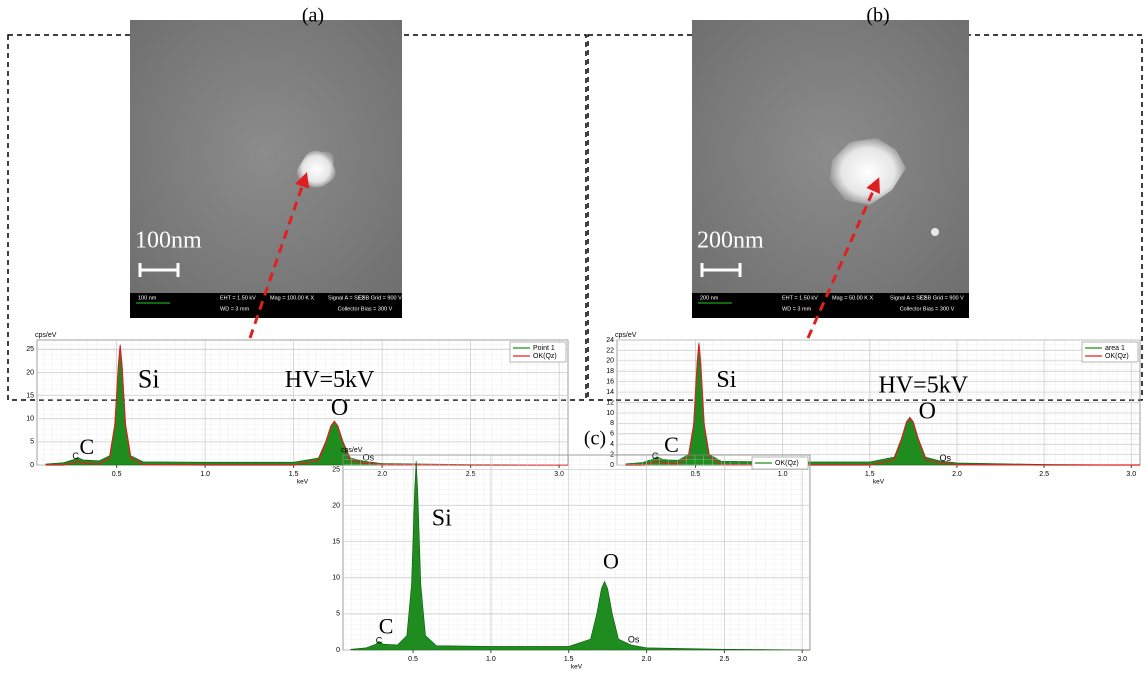 Image resolution: width=1146 pixels, height=675 pixels. I want to click on y-tick-label: 24, so click(610, 340).